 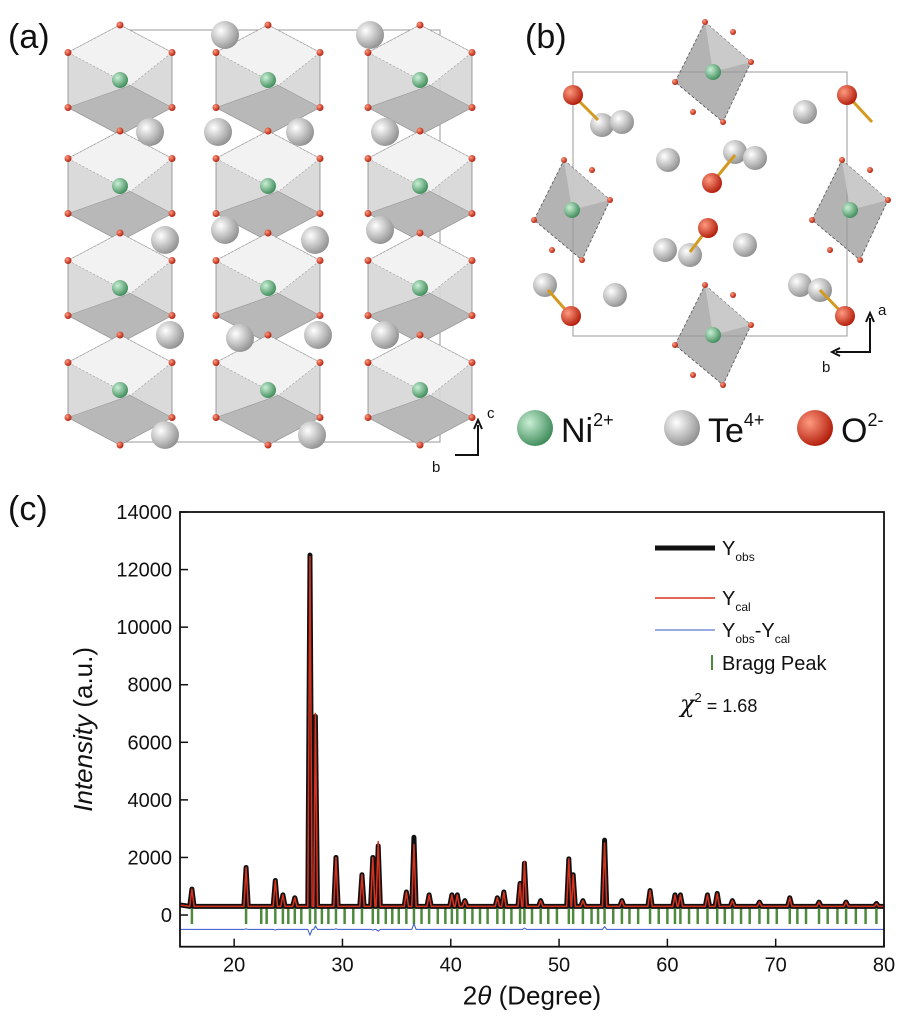 What do you see at coordinates (835, 352) in the screenshot?
I see `arrow-head` at bounding box center [835, 352].